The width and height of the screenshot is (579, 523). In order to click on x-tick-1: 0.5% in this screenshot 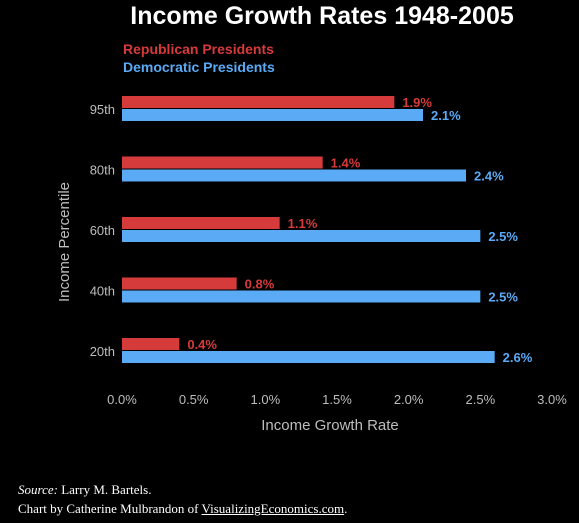, I will do `click(194, 399)`.